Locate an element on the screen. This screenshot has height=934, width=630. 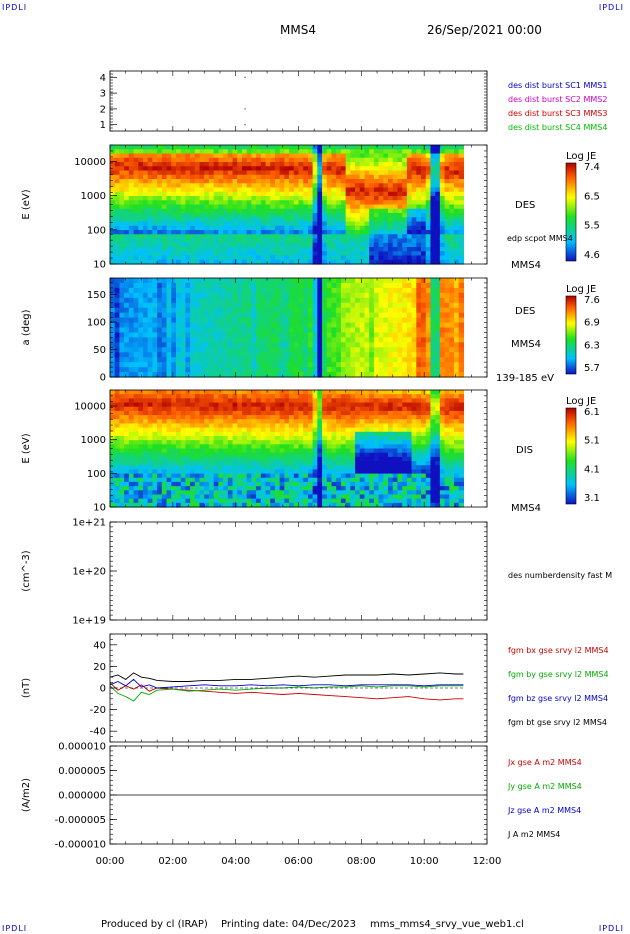
current-legend-entry: J A m2 MMS4 is located at coordinates (533, 834).